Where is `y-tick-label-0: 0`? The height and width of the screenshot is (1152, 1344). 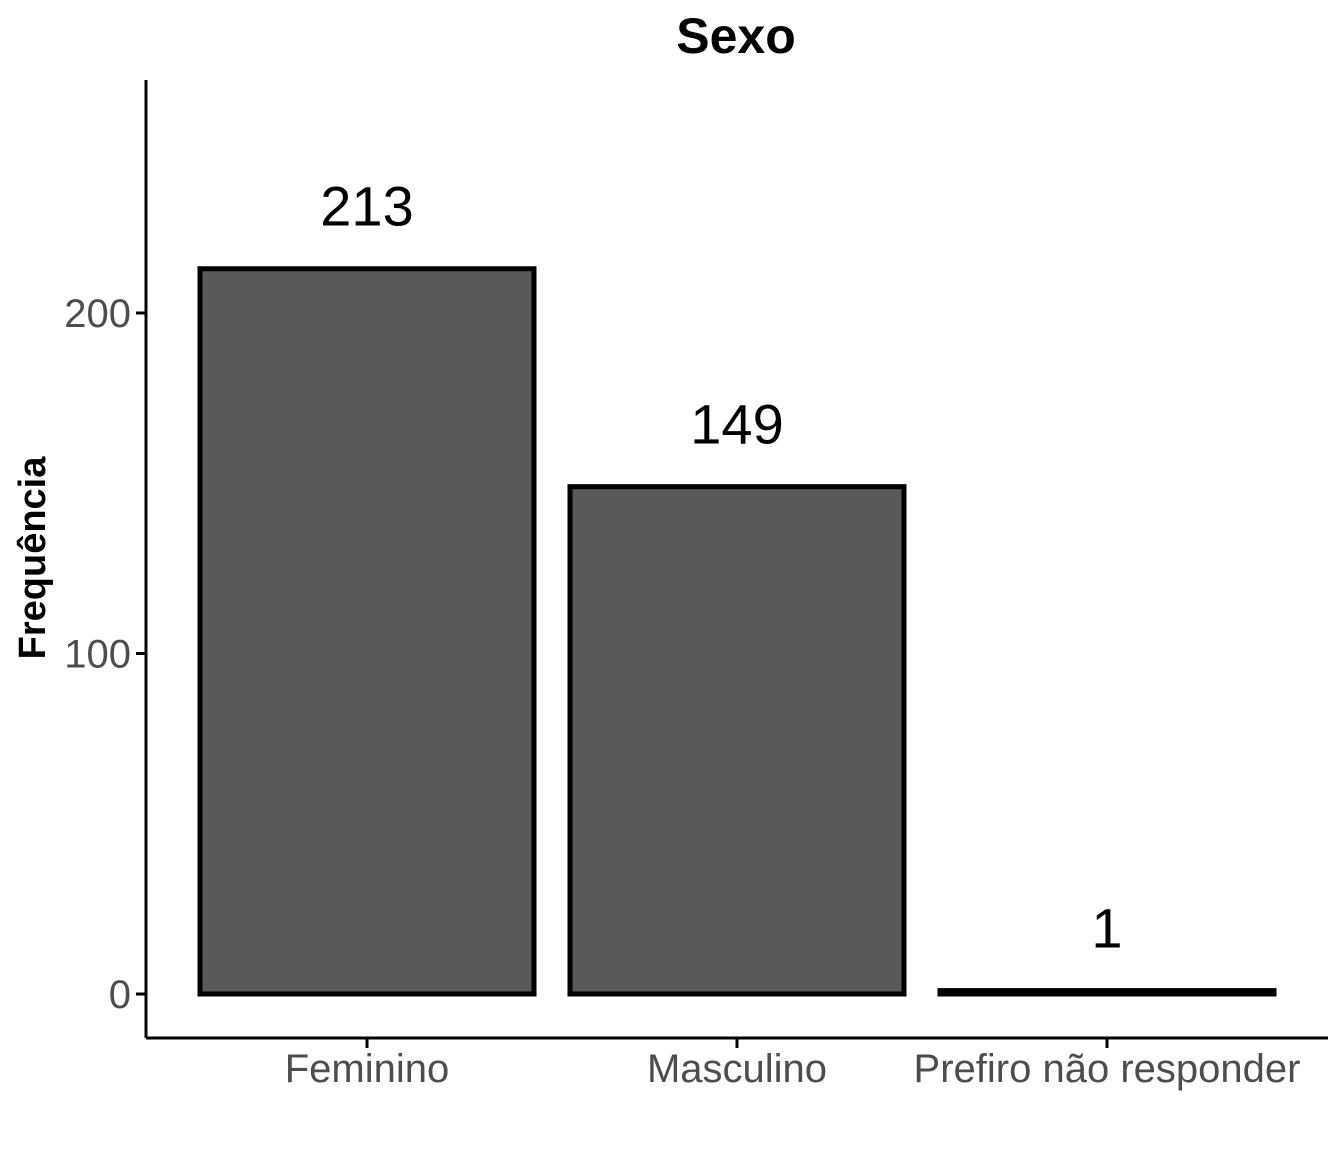 y-tick-label-0: 0 is located at coordinates (120, 995).